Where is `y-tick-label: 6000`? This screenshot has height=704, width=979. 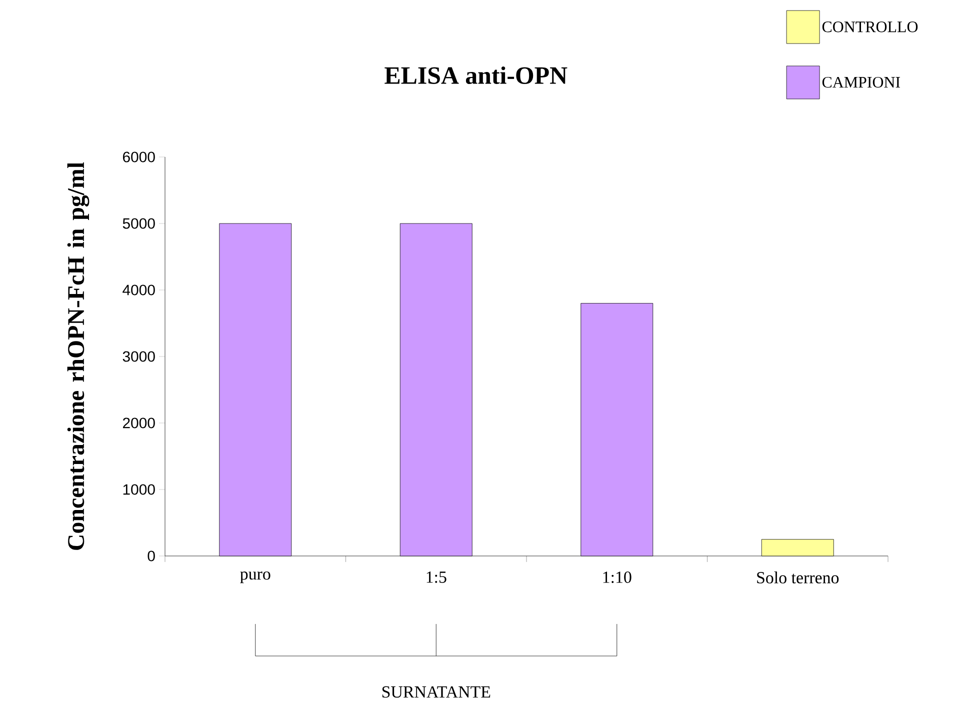
y-tick-label: 6000 is located at coordinates (139, 157).